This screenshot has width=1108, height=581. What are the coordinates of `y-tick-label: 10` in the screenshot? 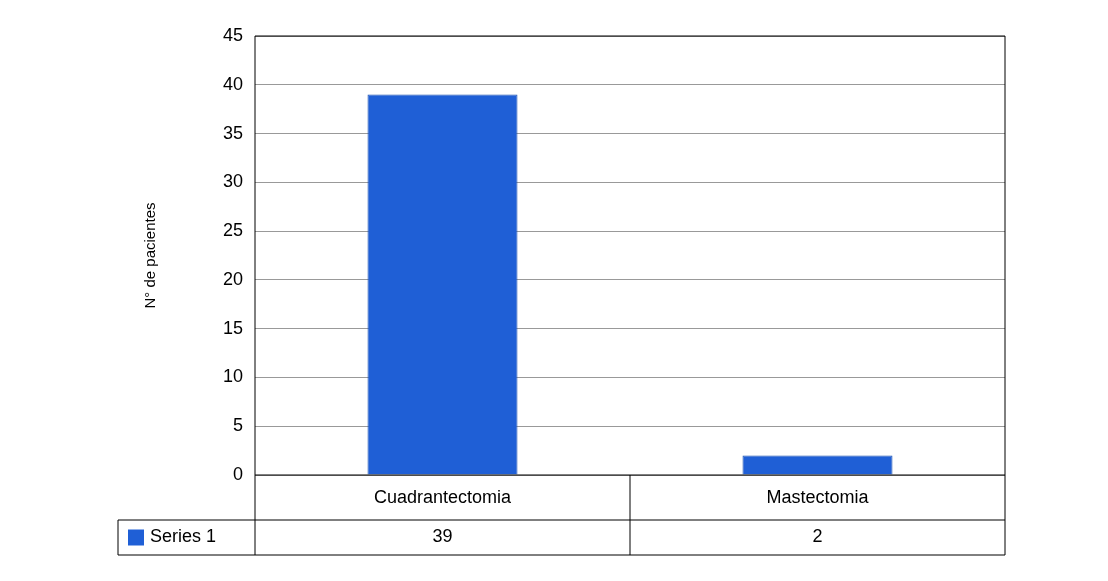 It's located at (232, 376).